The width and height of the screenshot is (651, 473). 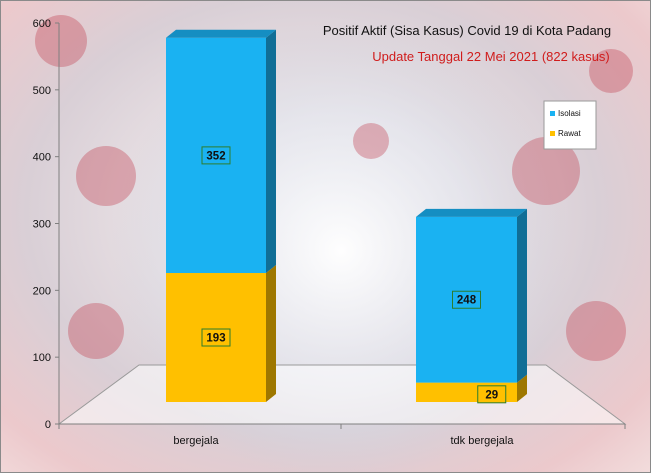 What do you see at coordinates (42, 158) in the screenshot?
I see `y-tick-label: 400` at bounding box center [42, 158].